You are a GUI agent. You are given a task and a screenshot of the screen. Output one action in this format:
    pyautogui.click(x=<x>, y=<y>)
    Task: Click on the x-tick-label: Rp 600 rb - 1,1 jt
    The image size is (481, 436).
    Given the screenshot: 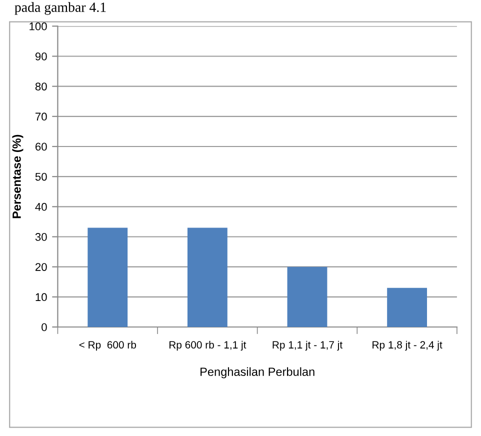 What is the action you would take?
    pyautogui.click(x=207, y=345)
    